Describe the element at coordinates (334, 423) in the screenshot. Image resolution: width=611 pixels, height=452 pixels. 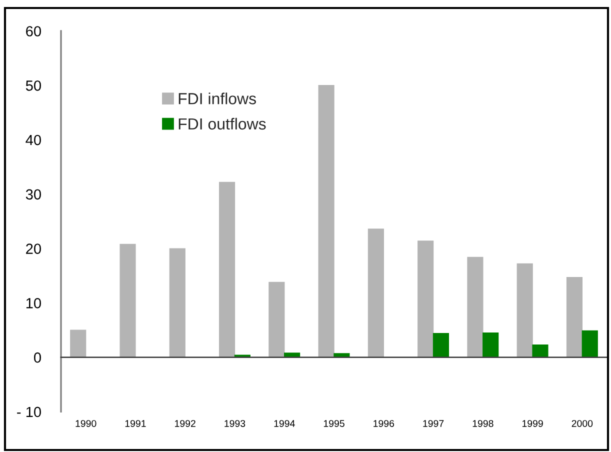
I see `x-tick-label: 1995` at that location.